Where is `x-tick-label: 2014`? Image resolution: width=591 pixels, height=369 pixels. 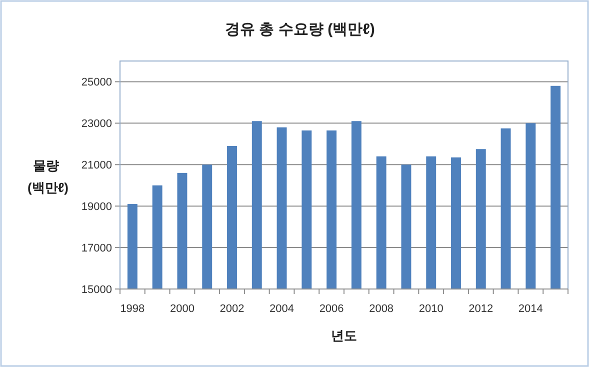
x-tick-label: 2014 is located at coordinates (530, 309).